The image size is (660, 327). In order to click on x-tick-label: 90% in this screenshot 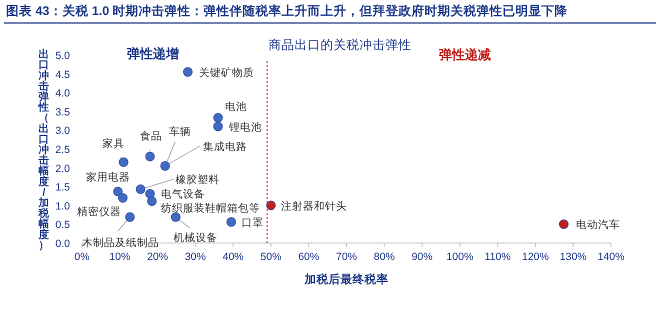, I will do `click(422, 257)`.